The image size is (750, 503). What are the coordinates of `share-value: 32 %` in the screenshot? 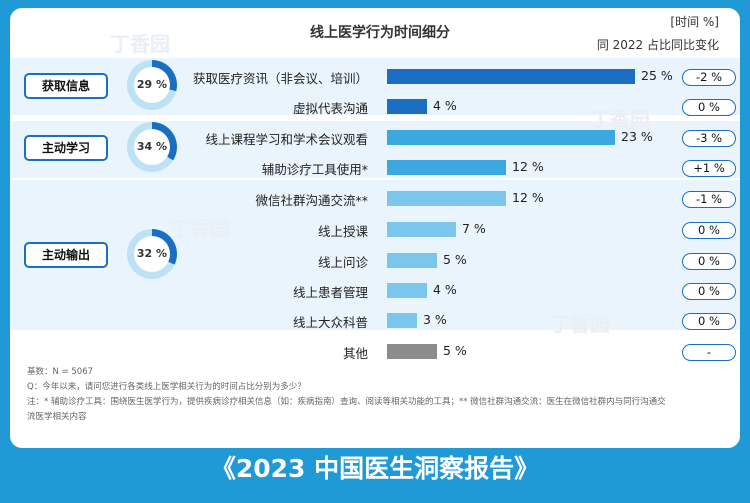 It's located at (152, 254).